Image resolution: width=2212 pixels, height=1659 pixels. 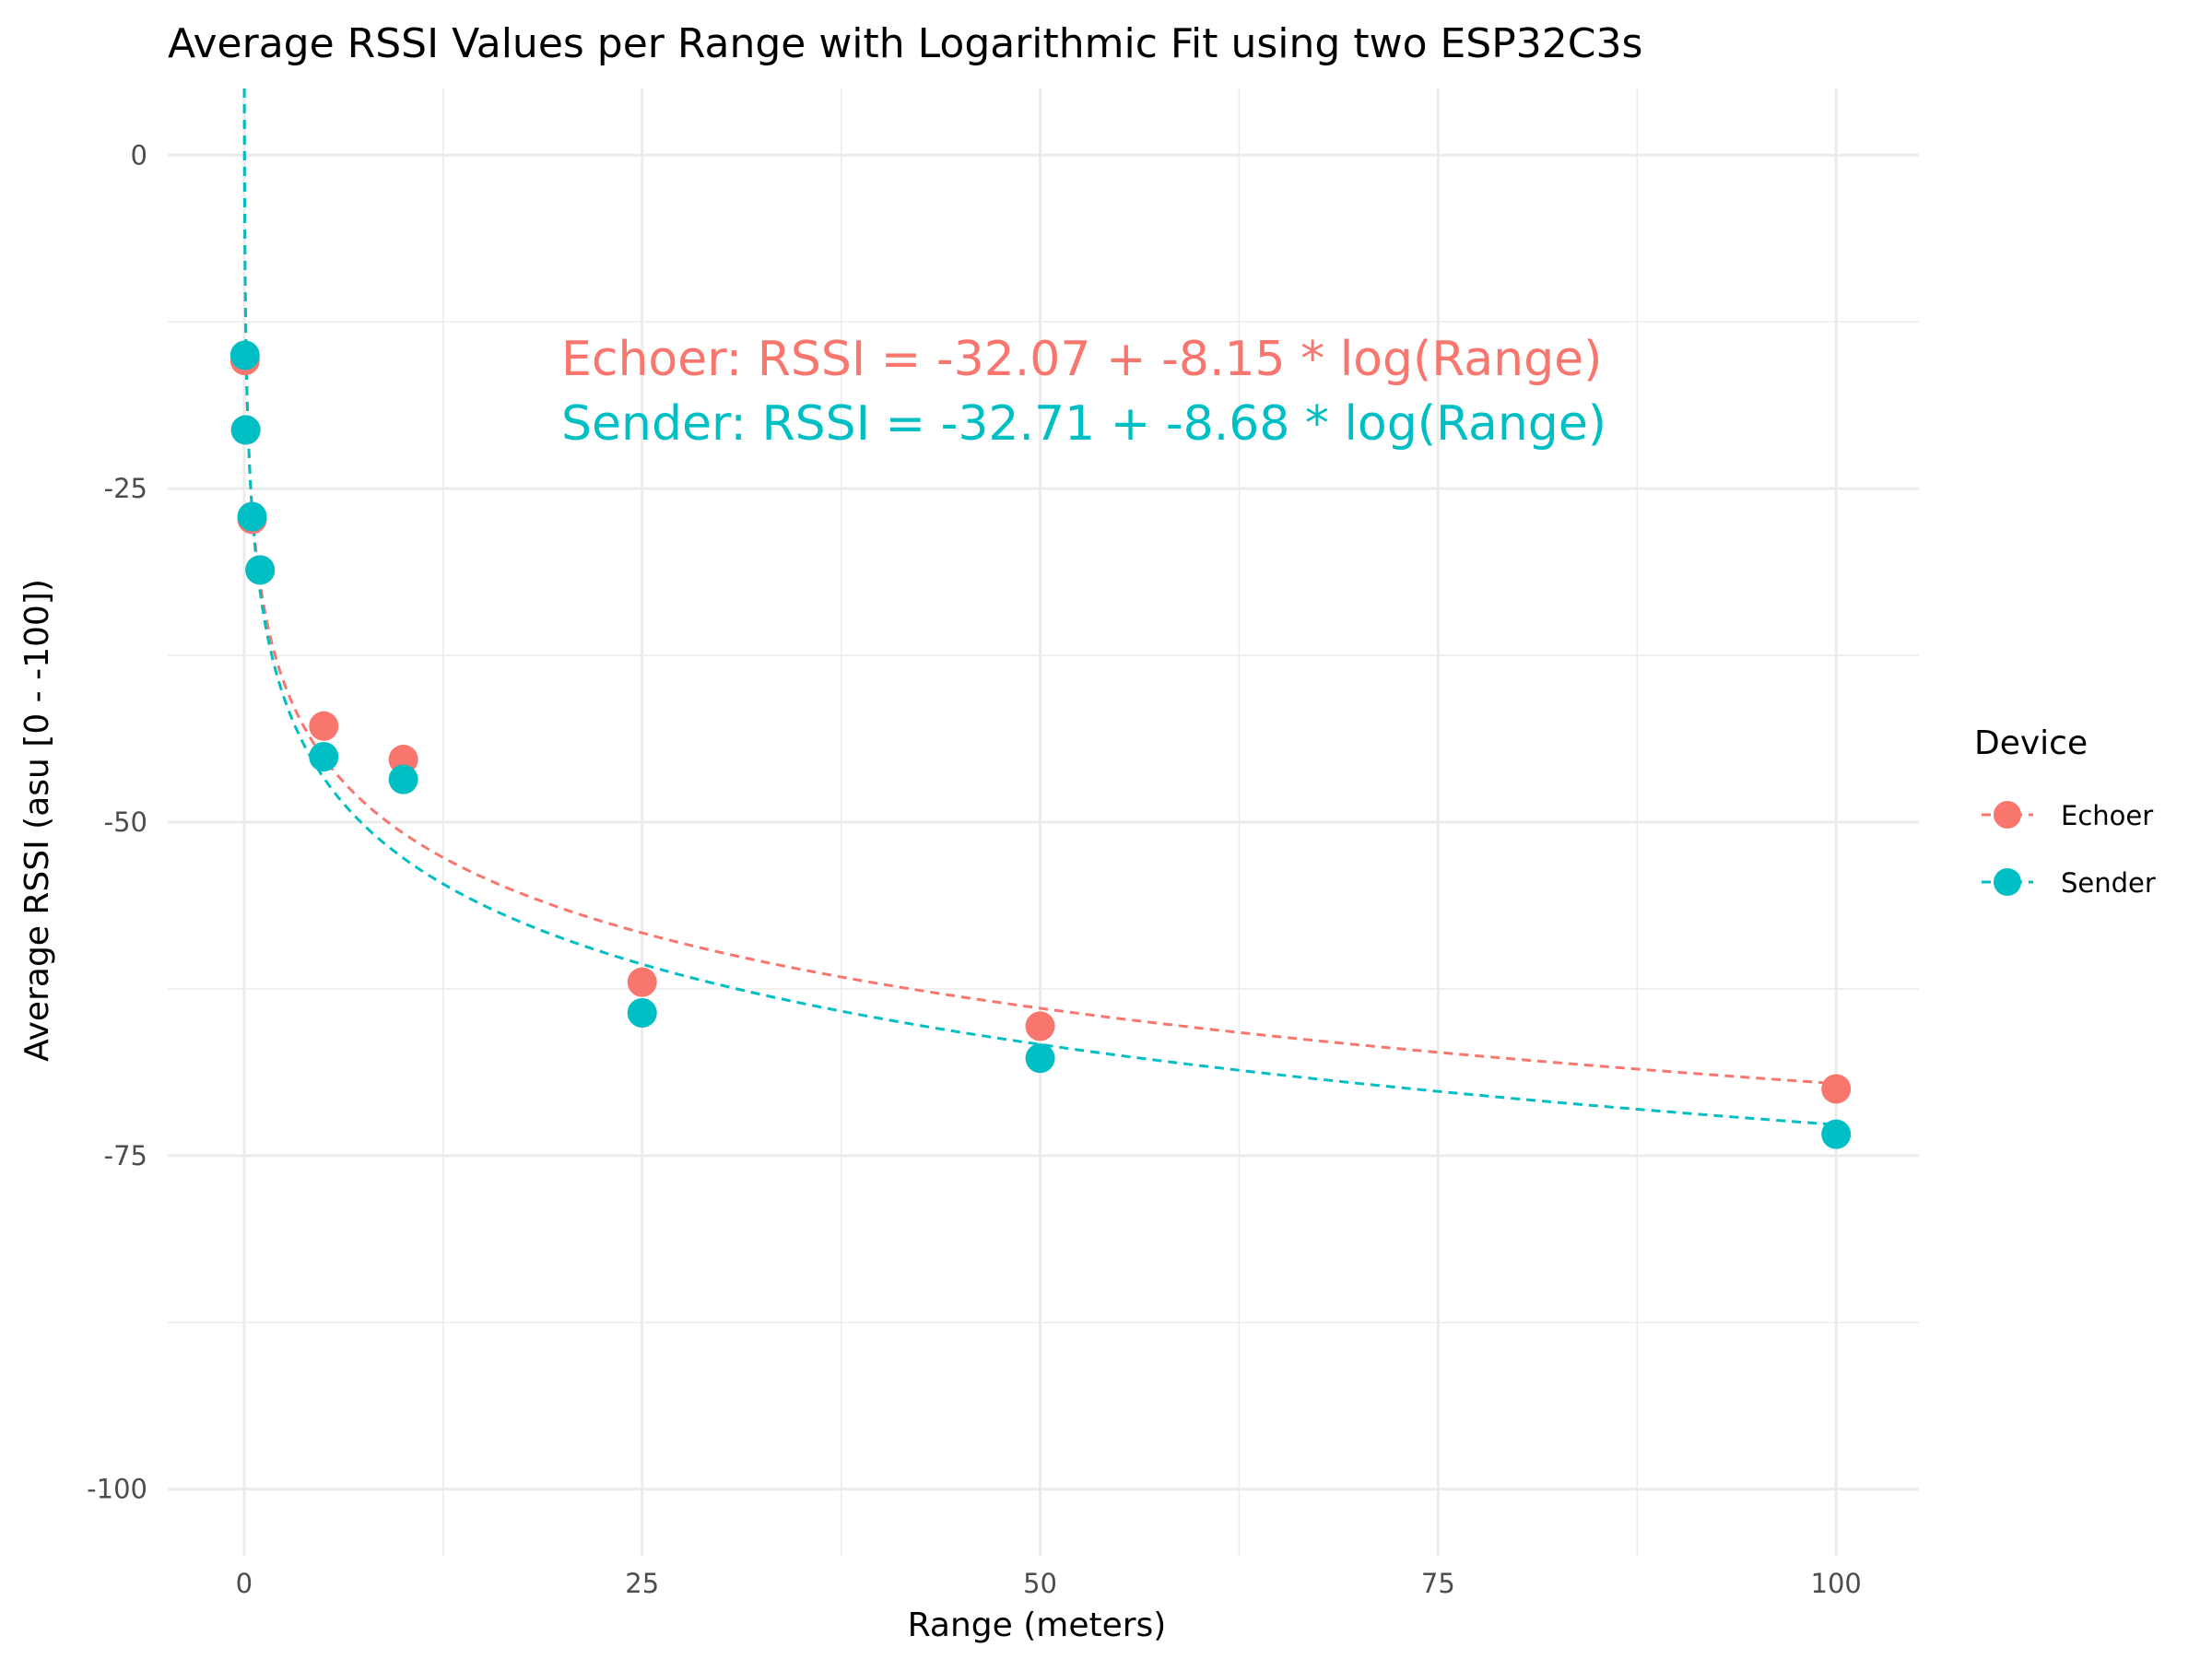 What do you see at coordinates (125, 488) in the screenshot?
I see `y-tick-label: -25` at bounding box center [125, 488].